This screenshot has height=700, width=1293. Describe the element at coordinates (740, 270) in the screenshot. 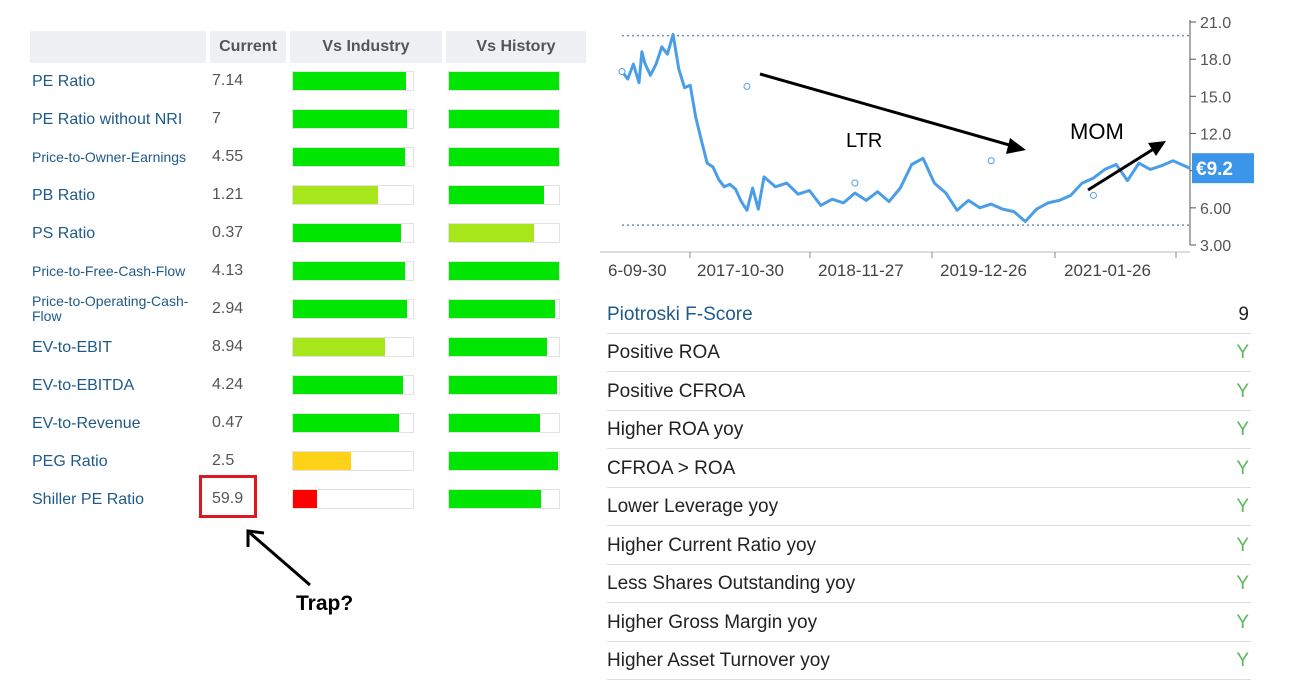

I see `x-tick-label: 2017-10-30` at that location.